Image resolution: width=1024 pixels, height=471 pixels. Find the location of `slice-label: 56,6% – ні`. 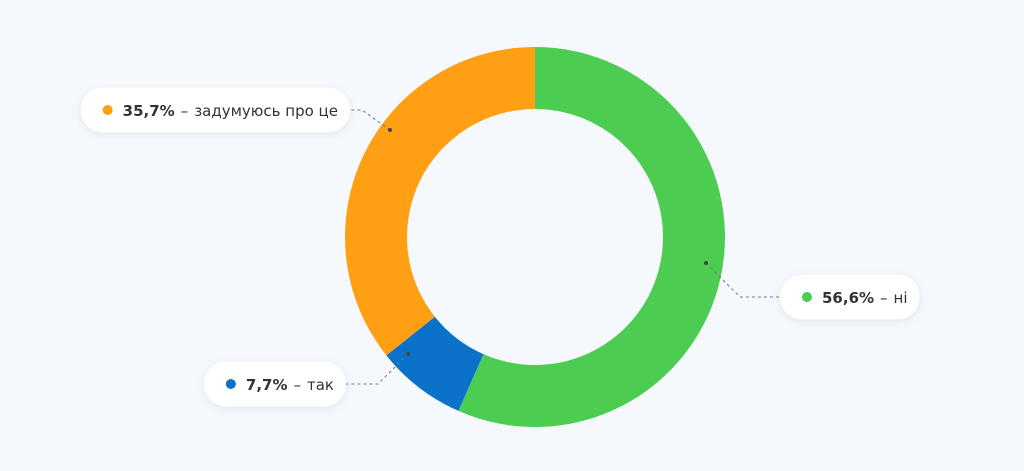

slice-label: 56,6% – ні is located at coordinates (865, 298).